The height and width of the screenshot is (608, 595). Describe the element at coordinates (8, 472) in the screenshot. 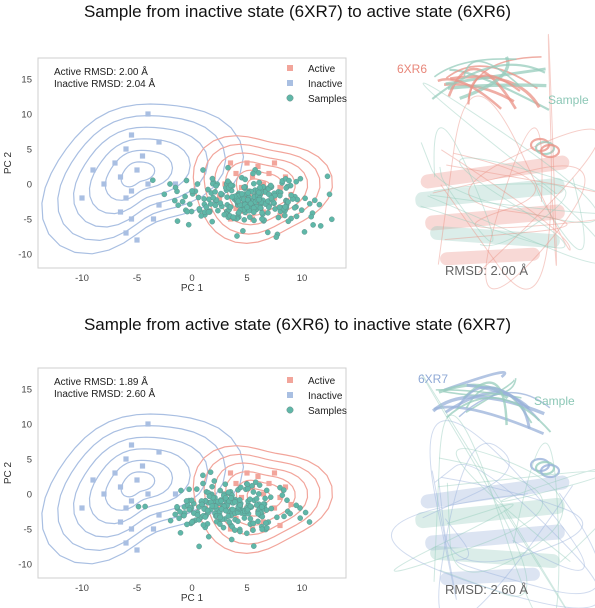

I see `plot-2-ylabel: PC 2` at that location.